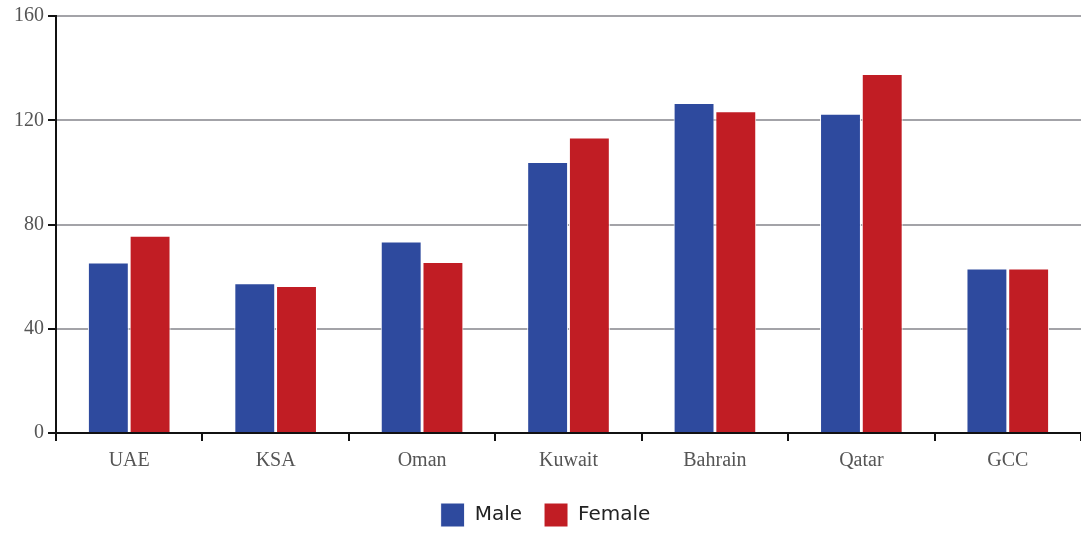 The image size is (1081, 537). I want to click on x-tick-label: Oman, so click(422, 459).